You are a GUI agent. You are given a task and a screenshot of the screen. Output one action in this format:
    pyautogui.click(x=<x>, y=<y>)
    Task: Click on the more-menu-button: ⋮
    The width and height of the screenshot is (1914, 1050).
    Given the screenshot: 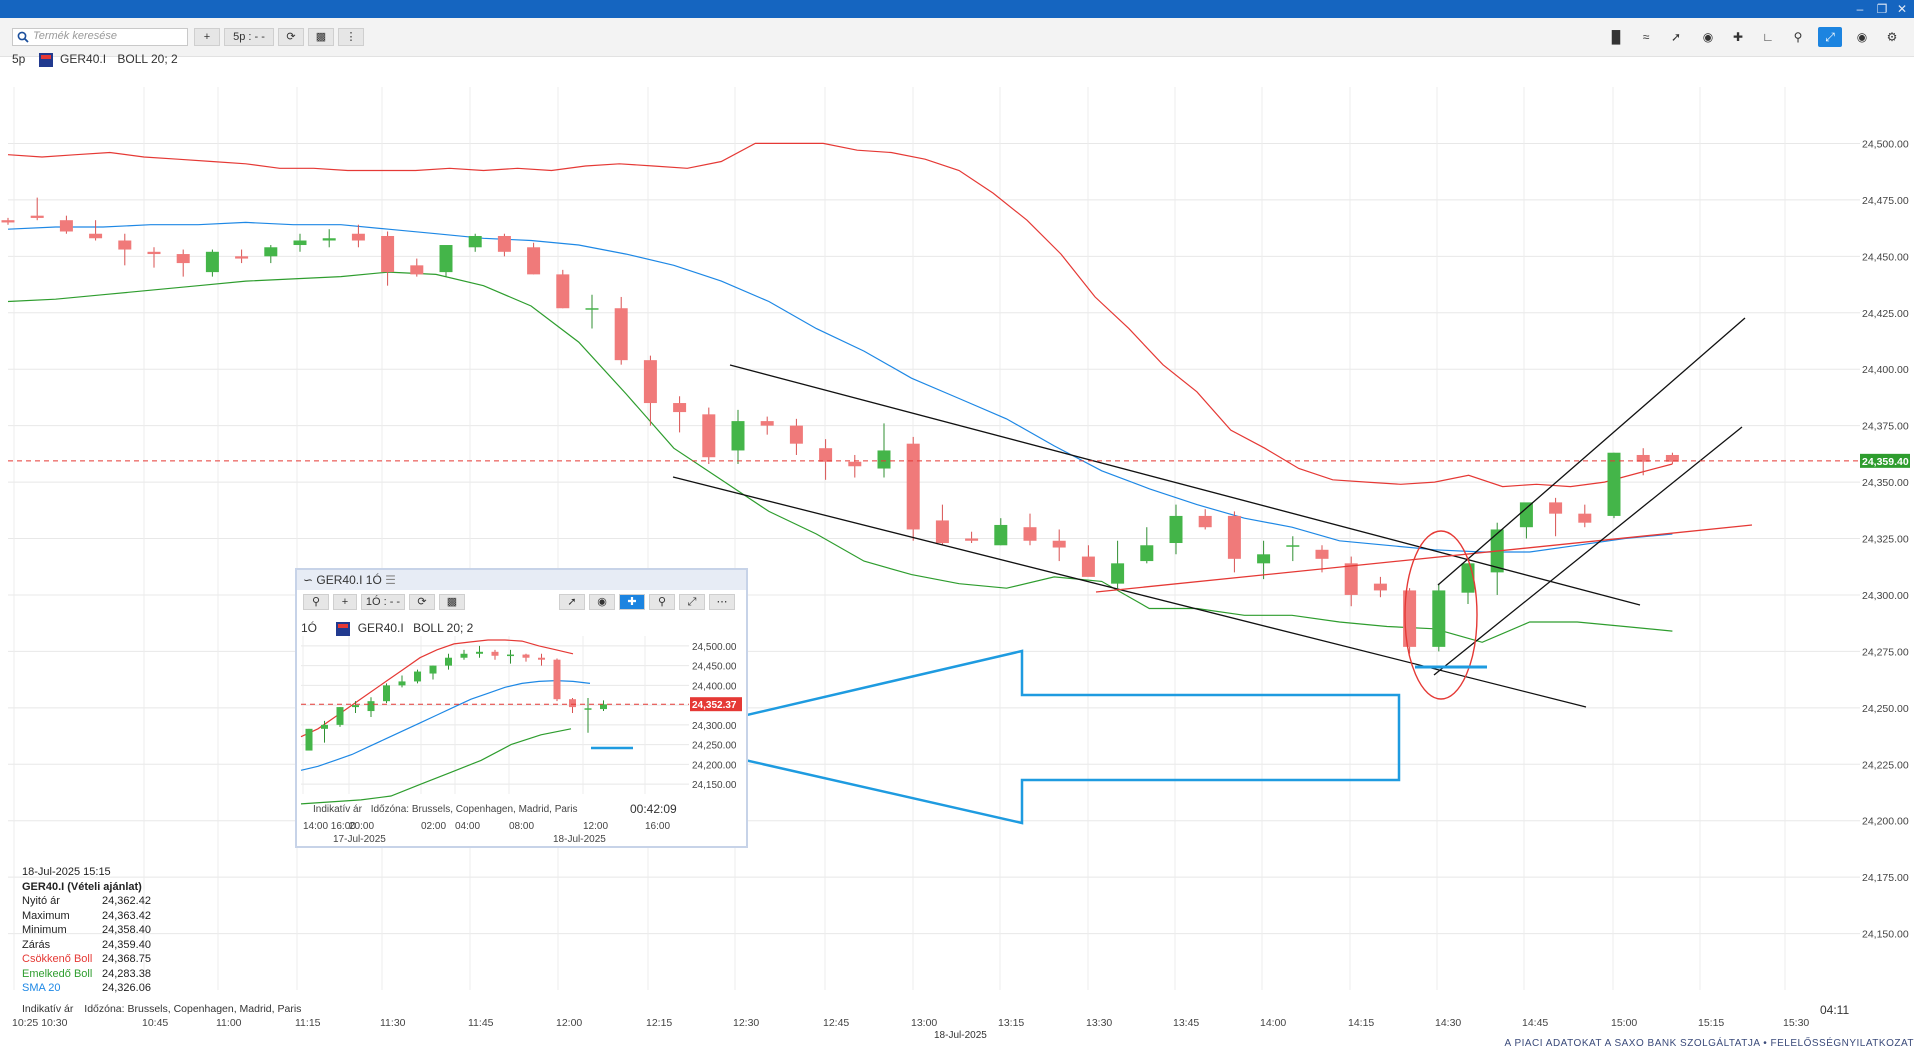 What is the action you would take?
    pyautogui.click(x=351, y=37)
    